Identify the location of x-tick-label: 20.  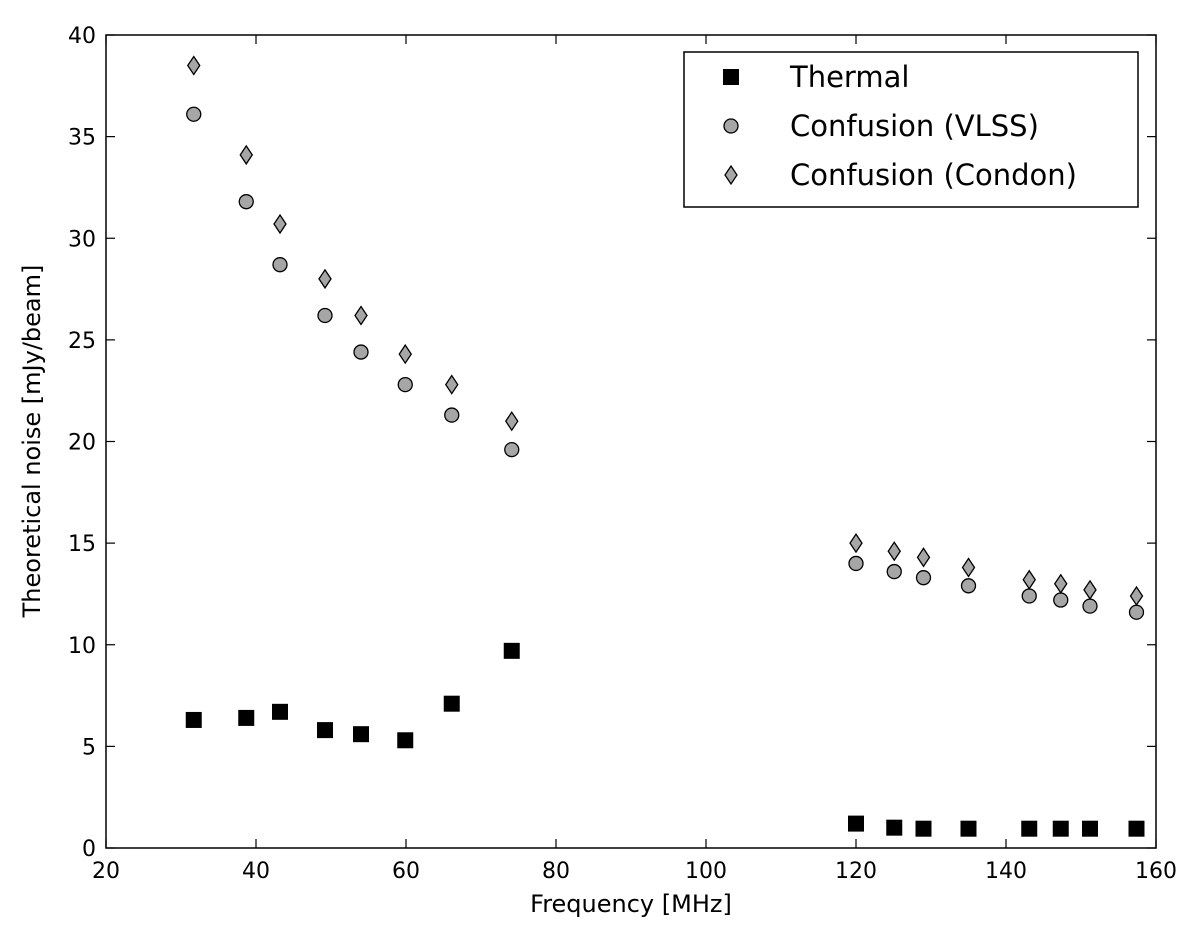
(106, 871).